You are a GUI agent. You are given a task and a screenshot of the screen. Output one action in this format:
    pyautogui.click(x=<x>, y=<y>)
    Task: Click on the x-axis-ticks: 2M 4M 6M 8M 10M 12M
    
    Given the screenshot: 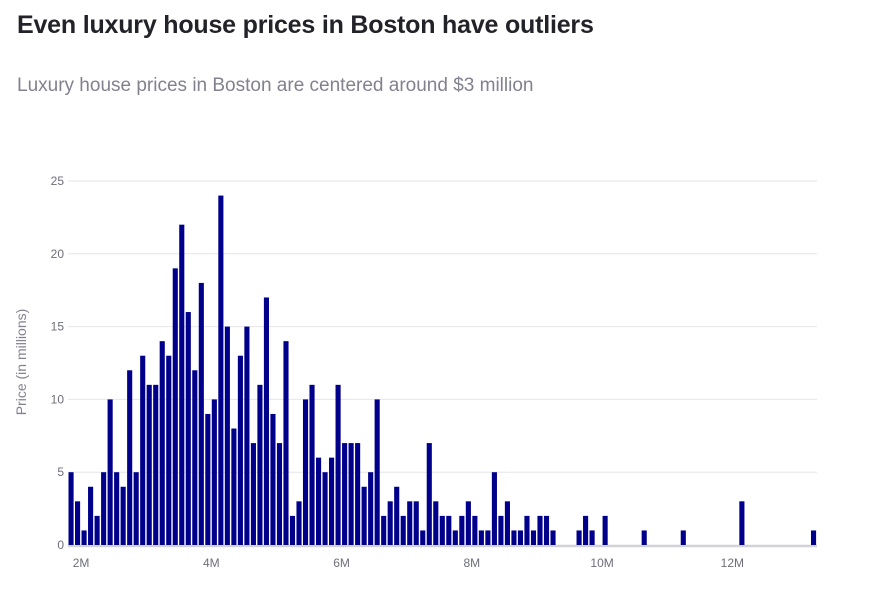 What is the action you would take?
    pyautogui.click(x=408, y=563)
    